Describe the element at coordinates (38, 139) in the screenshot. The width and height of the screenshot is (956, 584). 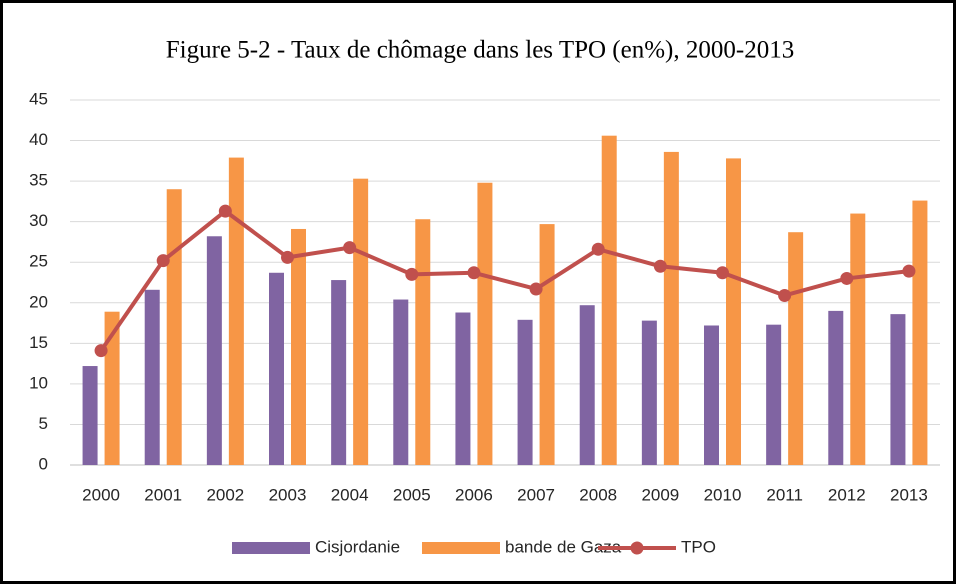
I see `y-tick-label: 40` at that location.